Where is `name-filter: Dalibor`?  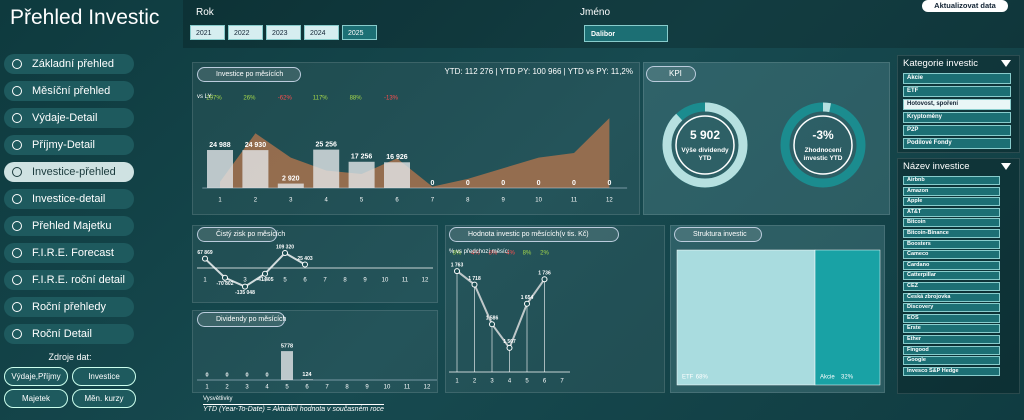
name-filter: Dalibor is located at coordinates (626, 33).